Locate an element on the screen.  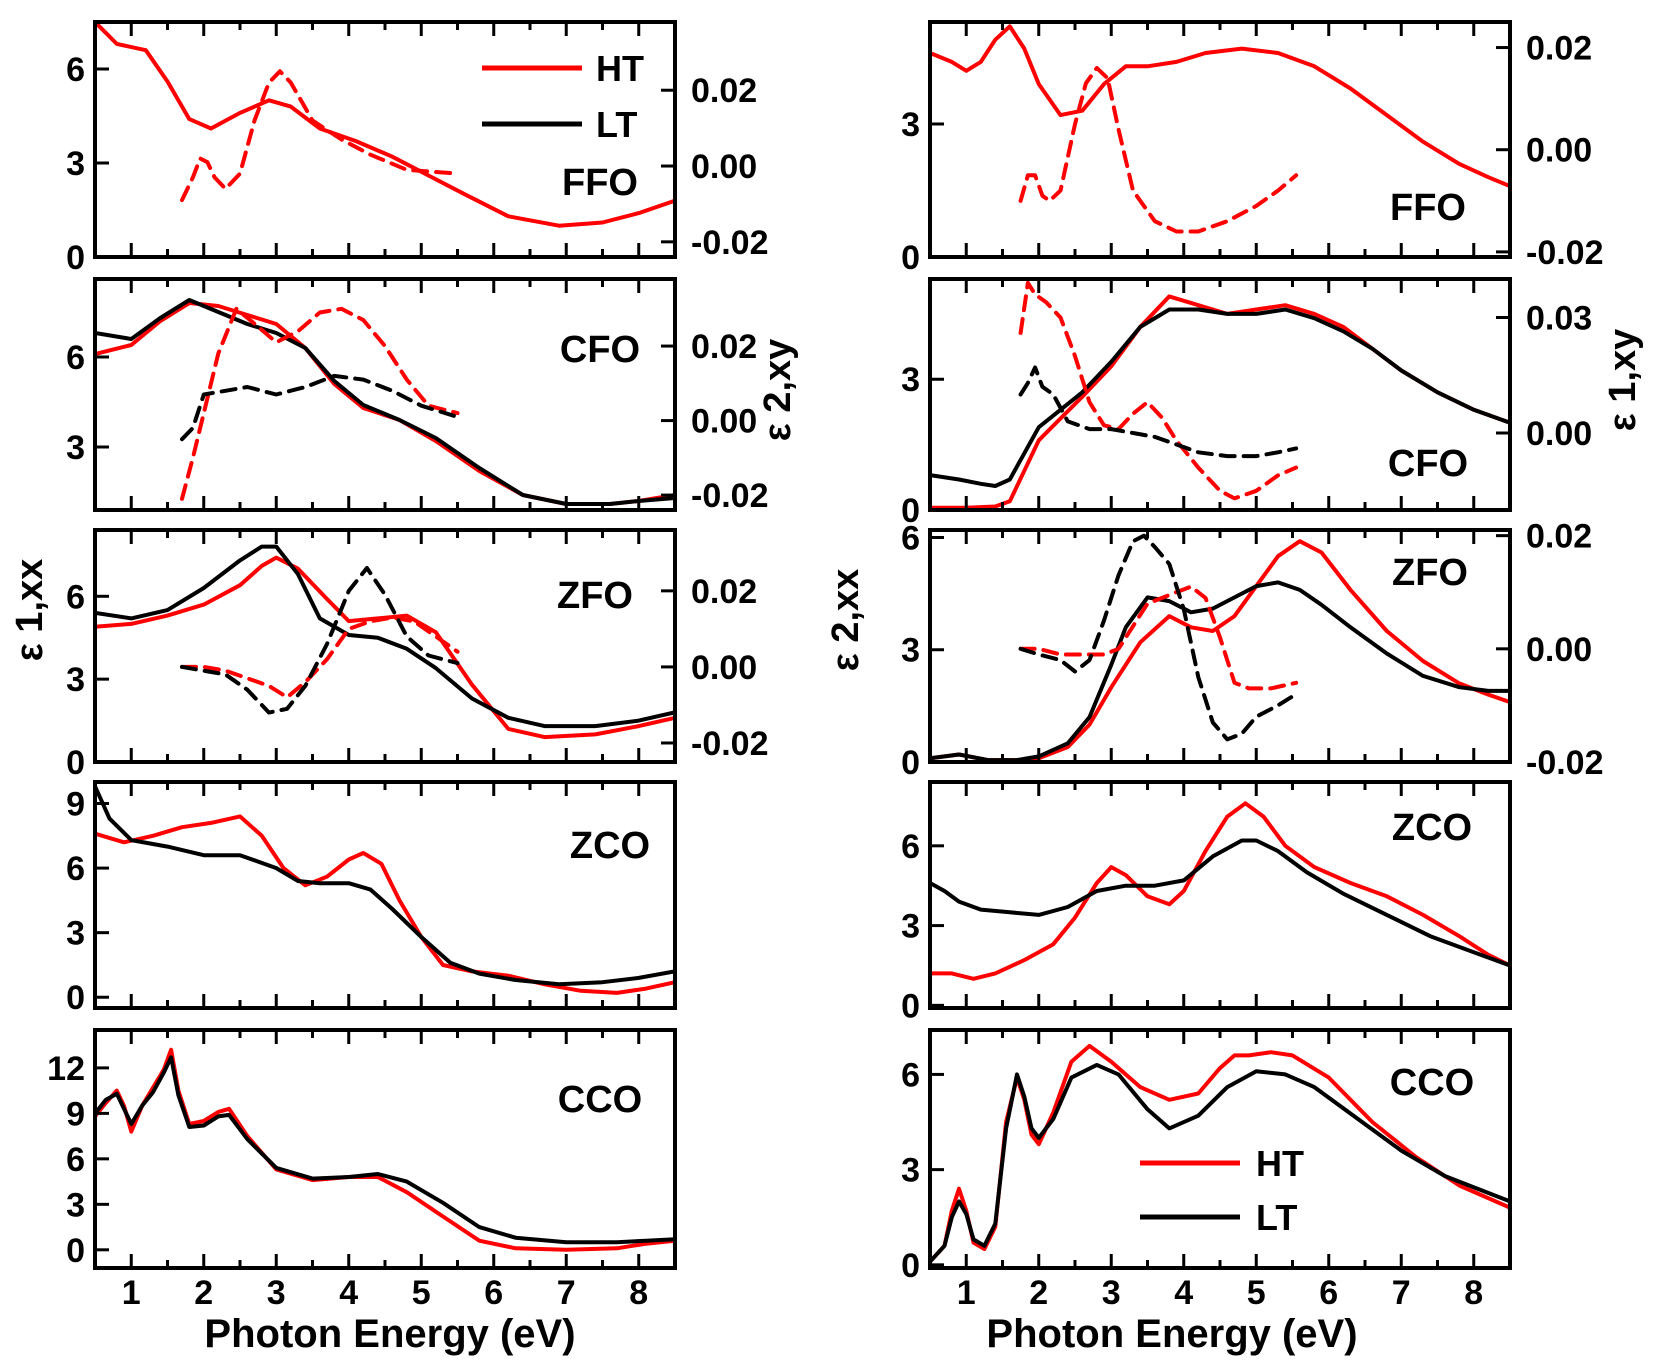
panel-right-CCO: 1 2 3 4 5 6 7 8 0 3 6 CCO is located at coordinates (1206, 1170).